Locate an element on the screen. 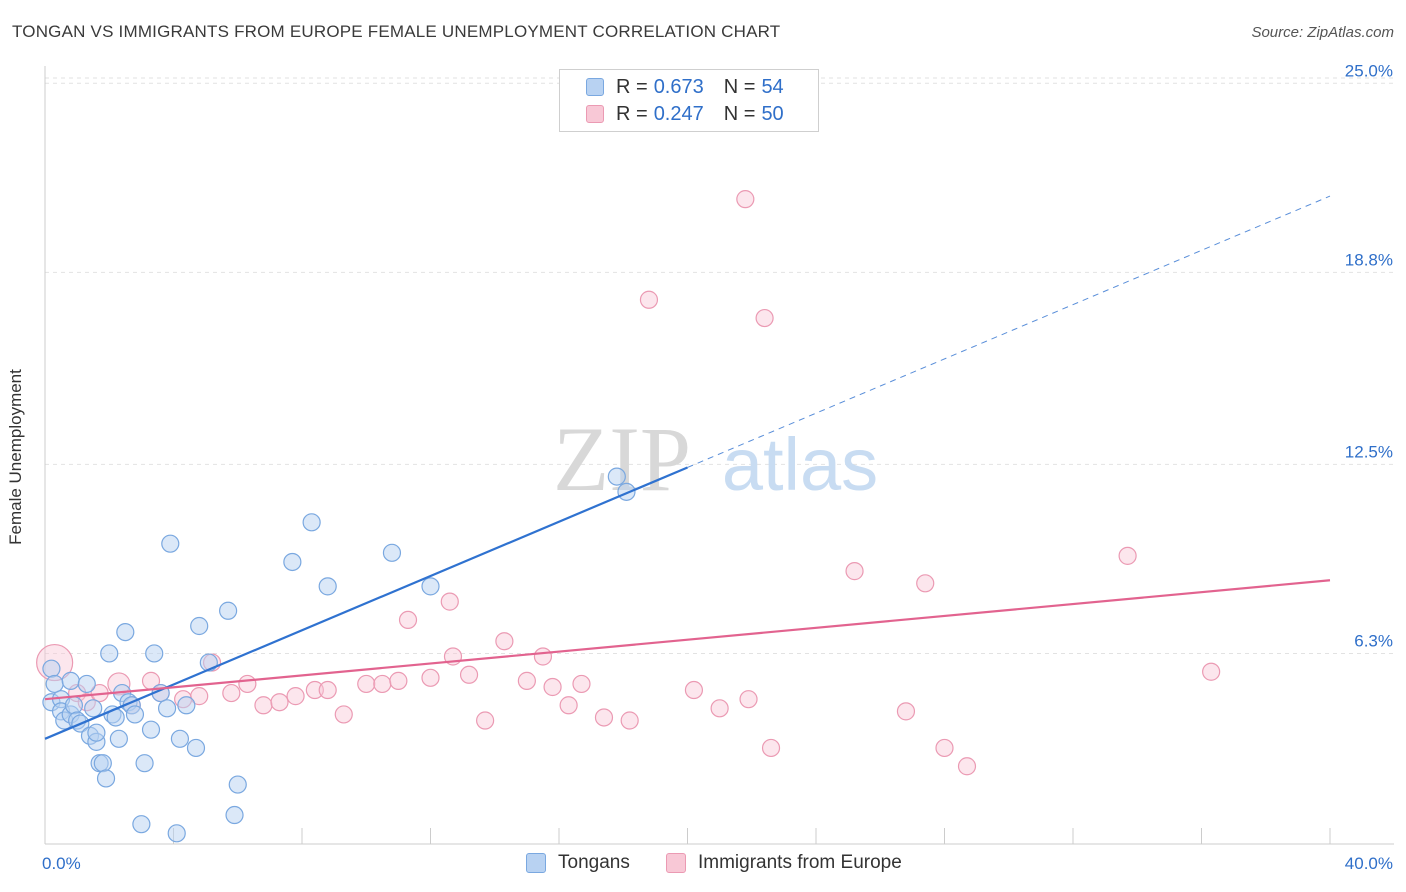  legend-r-value: 0.673 is located at coordinates (678, 86).